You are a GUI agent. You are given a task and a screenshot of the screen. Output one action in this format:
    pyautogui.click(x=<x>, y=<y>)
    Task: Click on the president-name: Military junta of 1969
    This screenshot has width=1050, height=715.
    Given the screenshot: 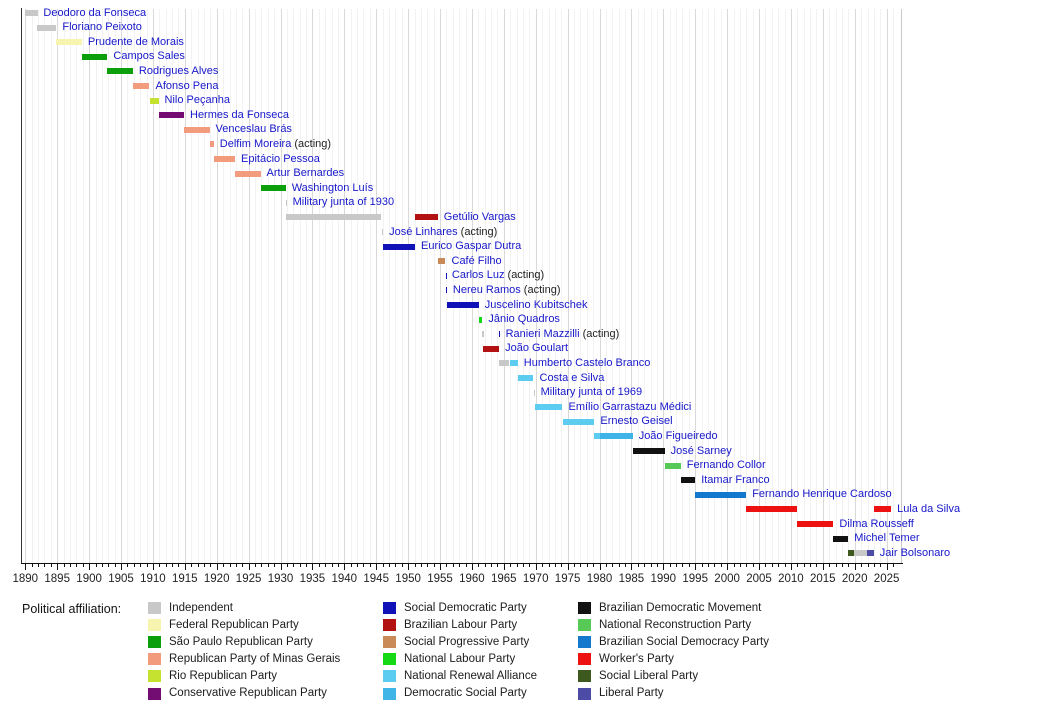 What is the action you would take?
    pyautogui.click(x=591, y=392)
    